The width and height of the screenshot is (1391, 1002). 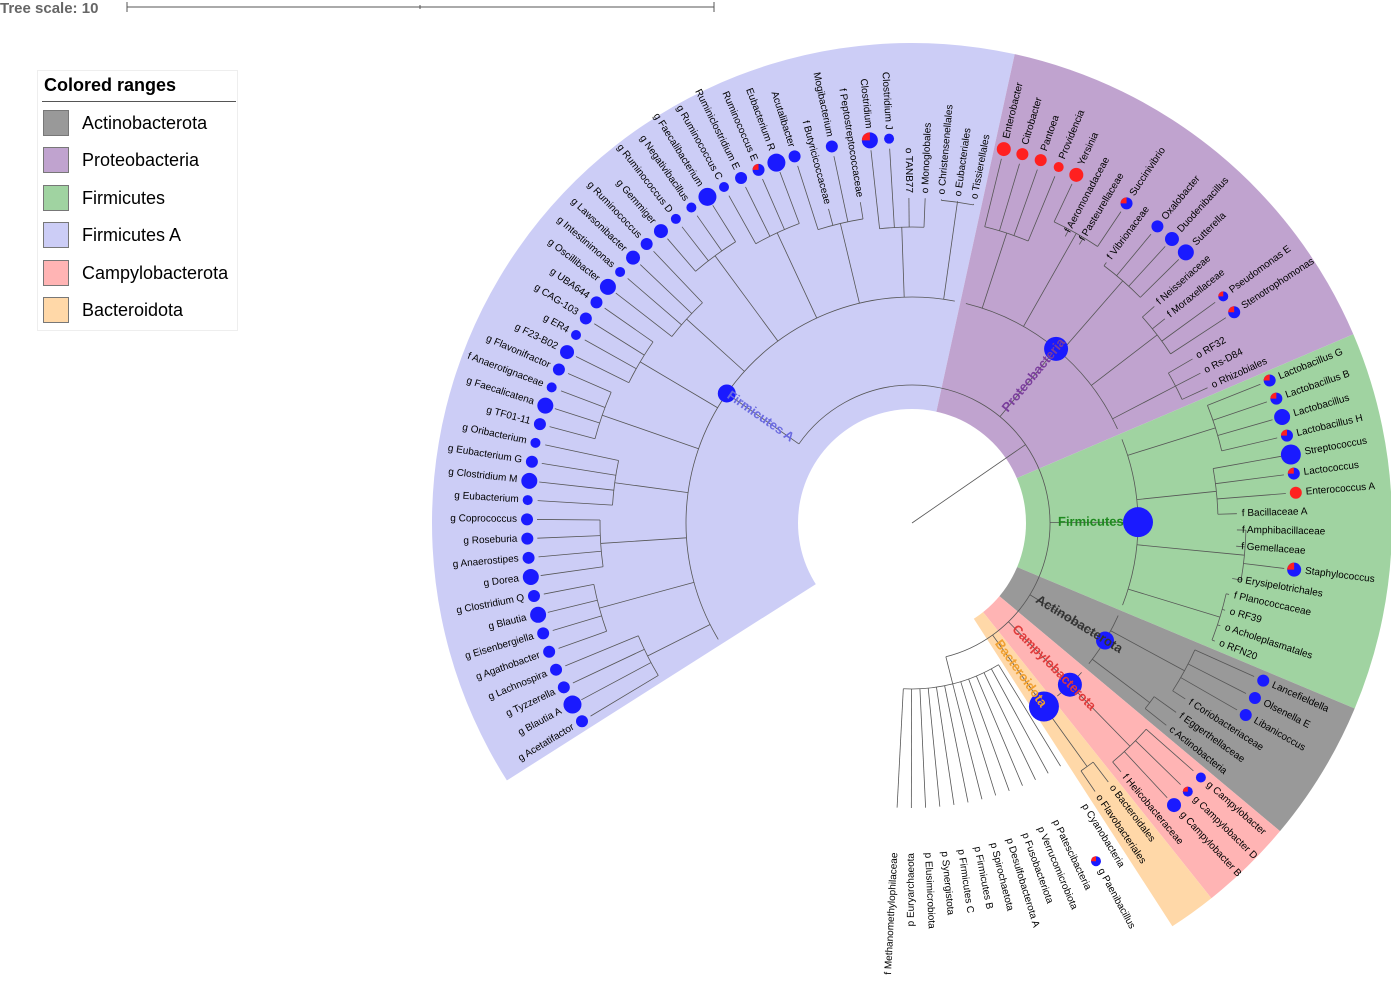 What do you see at coordinates (49, 8) in the screenshot?
I see `scale-bar-title: Tree scale: 10` at bounding box center [49, 8].